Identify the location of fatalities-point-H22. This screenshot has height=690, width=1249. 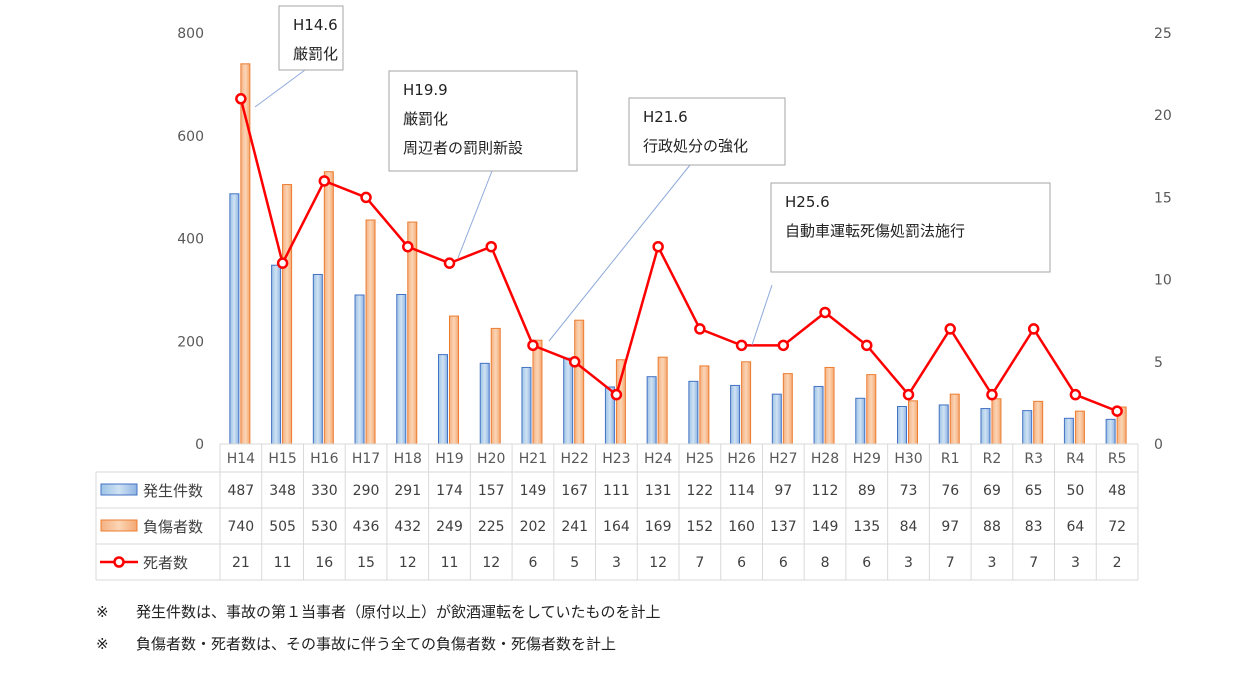
(574, 362).